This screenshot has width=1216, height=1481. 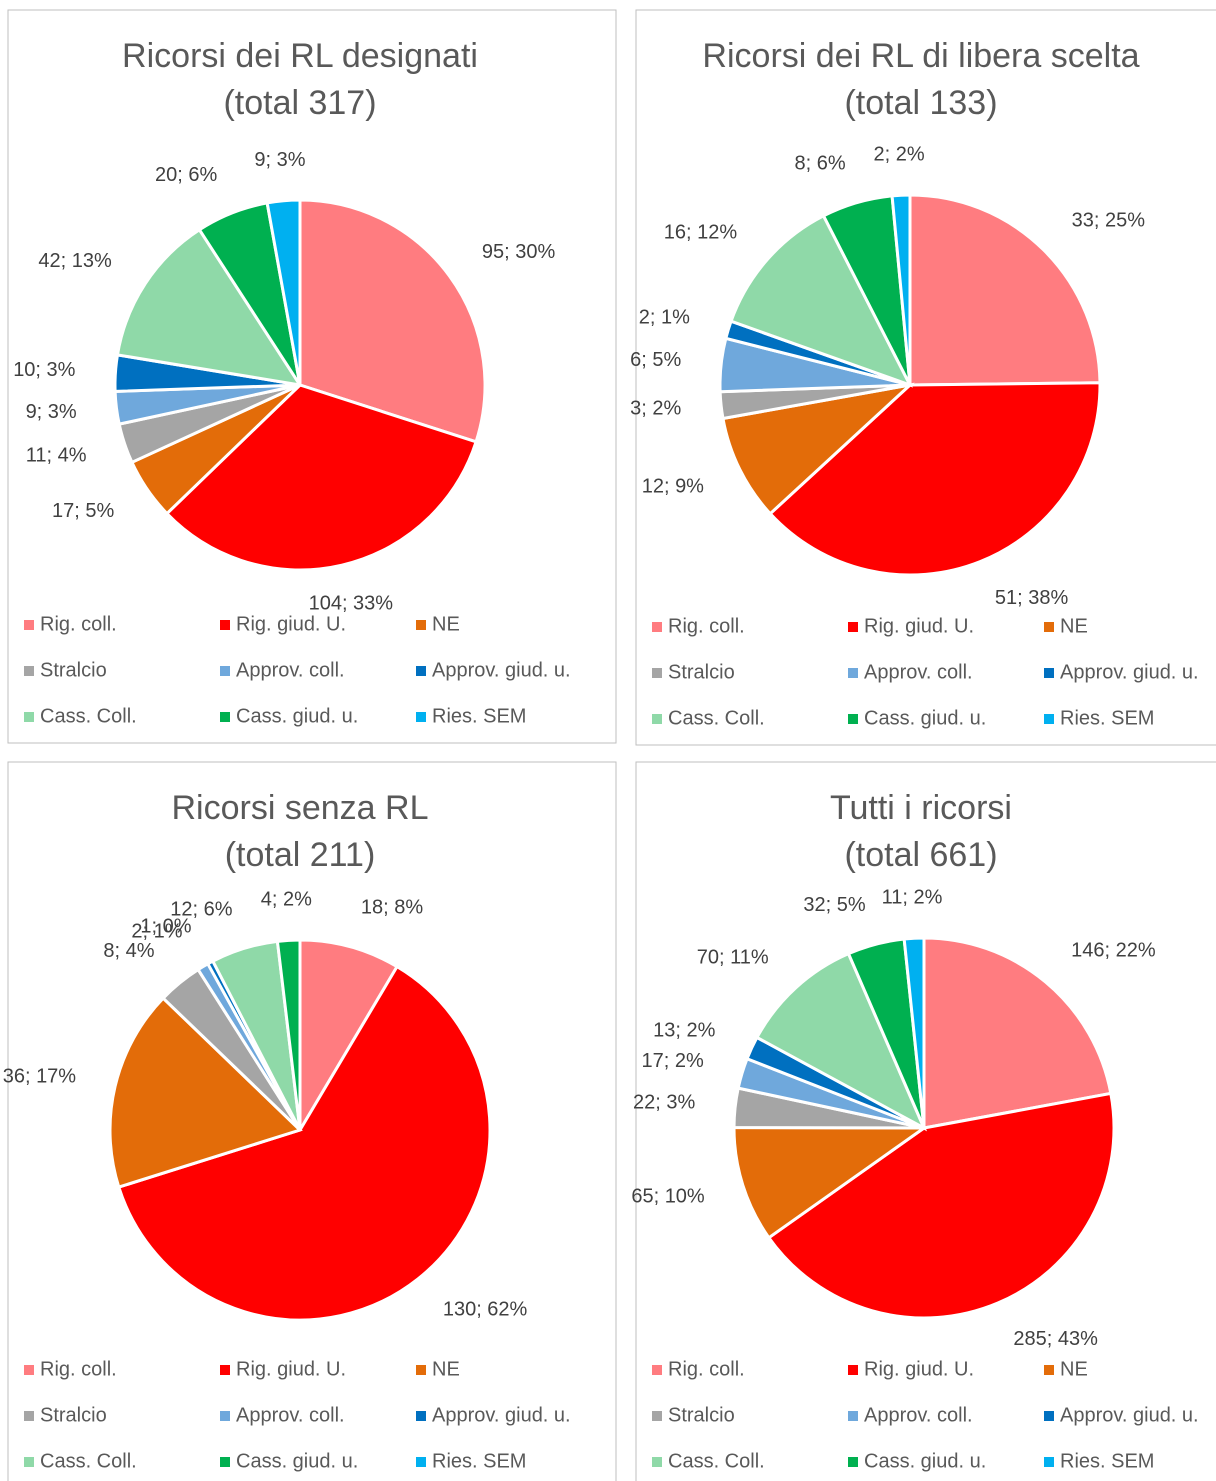 What do you see at coordinates (78, 1369) in the screenshot?
I see `legend-label: Rig. coll.` at bounding box center [78, 1369].